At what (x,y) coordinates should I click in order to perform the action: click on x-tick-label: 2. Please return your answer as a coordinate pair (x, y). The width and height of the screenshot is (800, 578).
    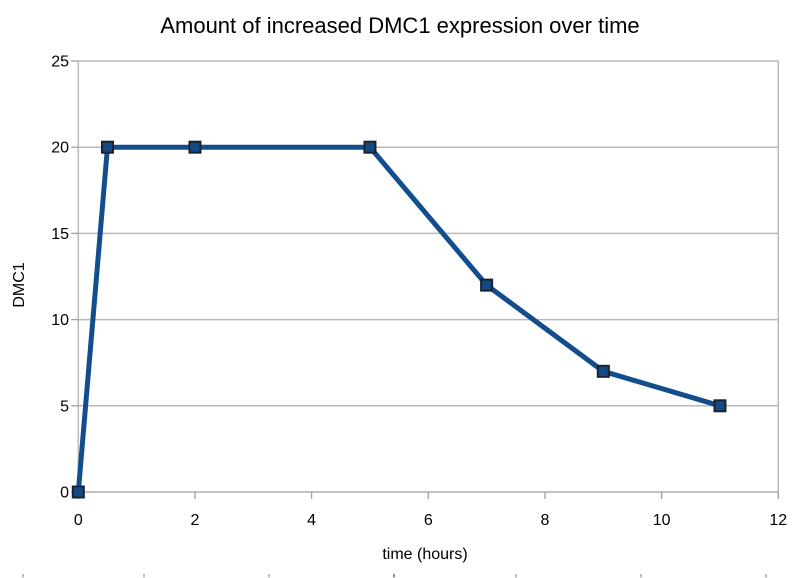
    Looking at the image, I should click on (195, 520).